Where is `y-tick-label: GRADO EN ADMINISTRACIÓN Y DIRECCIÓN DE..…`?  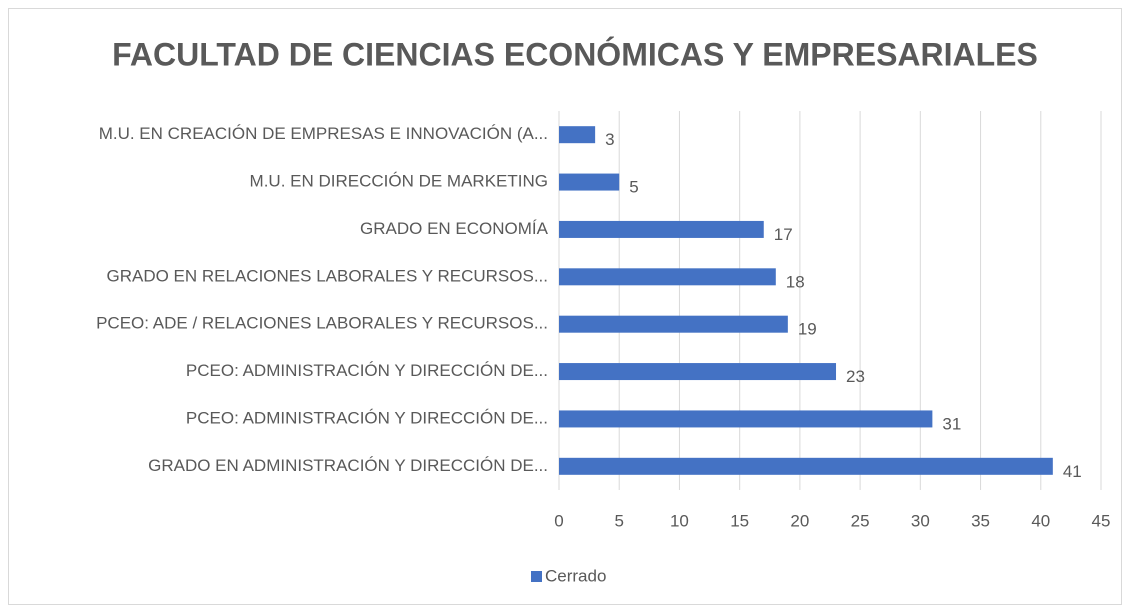 y-tick-label: GRADO EN ADMINISTRACIÓN Y DIRECCIÓN DE..… is located at coordinates (348, 465).